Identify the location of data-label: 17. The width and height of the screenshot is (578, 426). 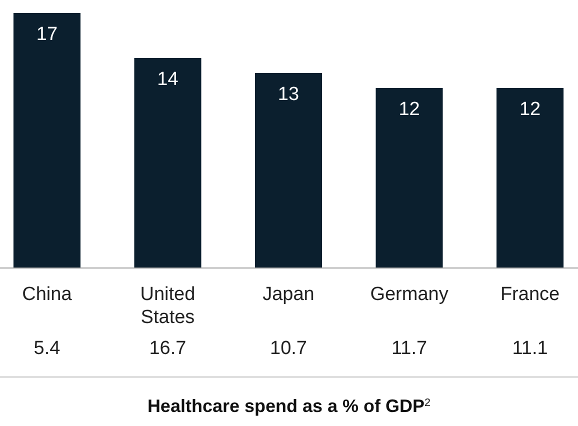
(47, 34).